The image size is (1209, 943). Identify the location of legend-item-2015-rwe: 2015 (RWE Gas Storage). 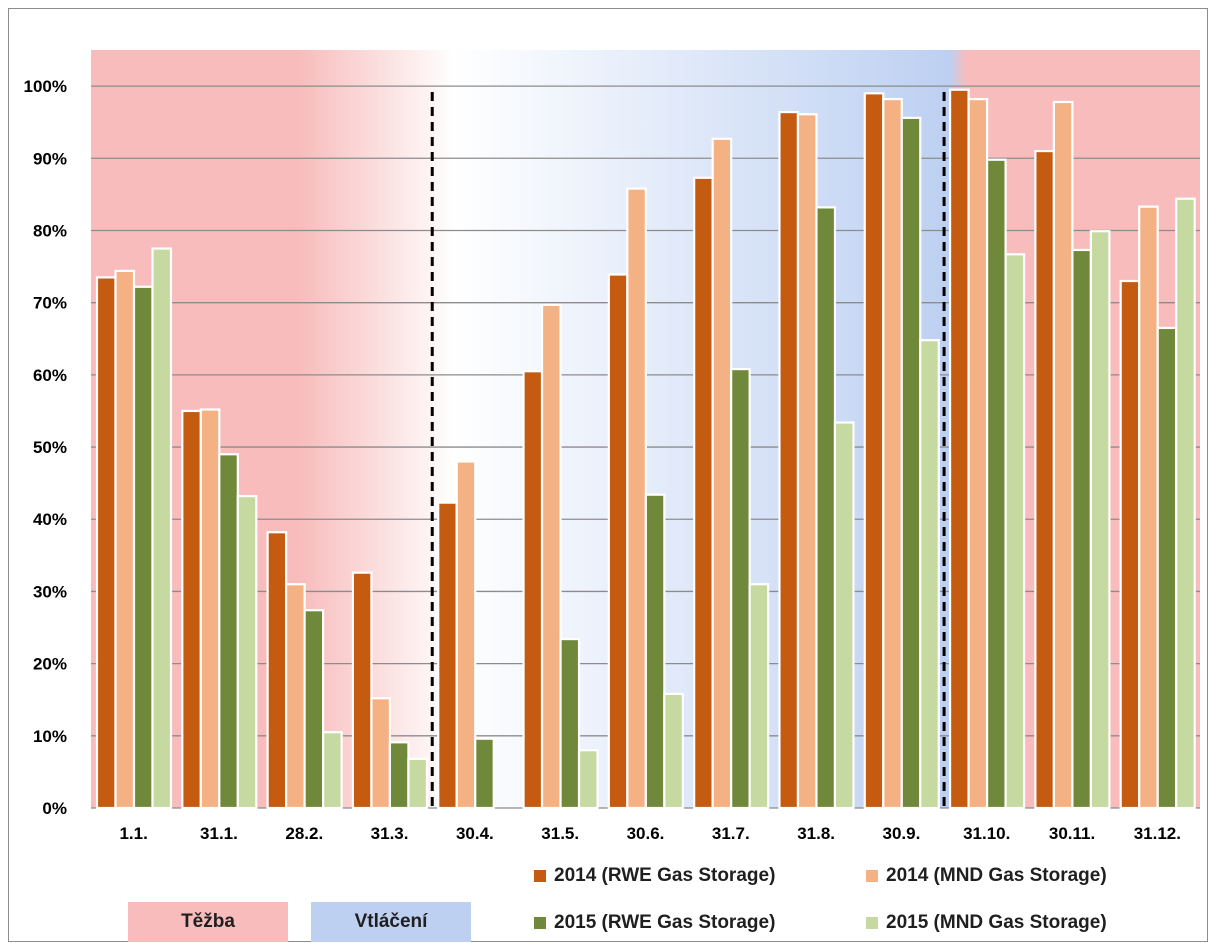
(654, 923).